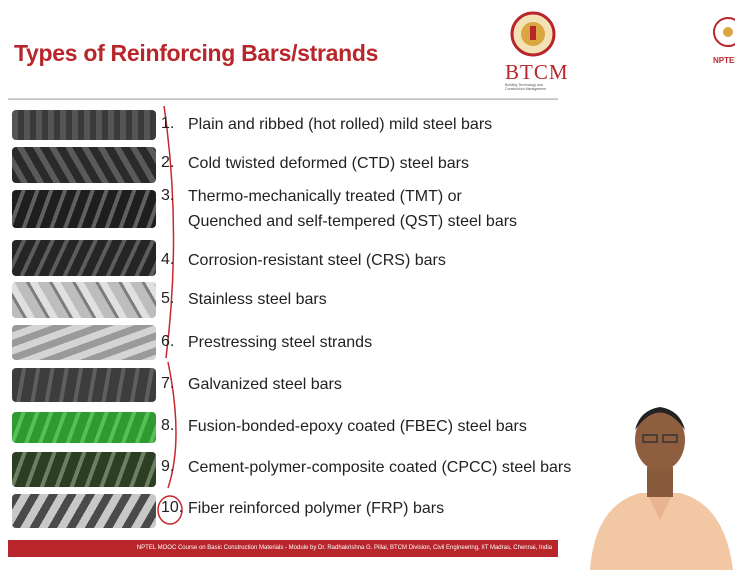  What do you see at coordinates (533, 34) in the screenshot?
I see `logo-emblem` at bounding box center [533, 34].